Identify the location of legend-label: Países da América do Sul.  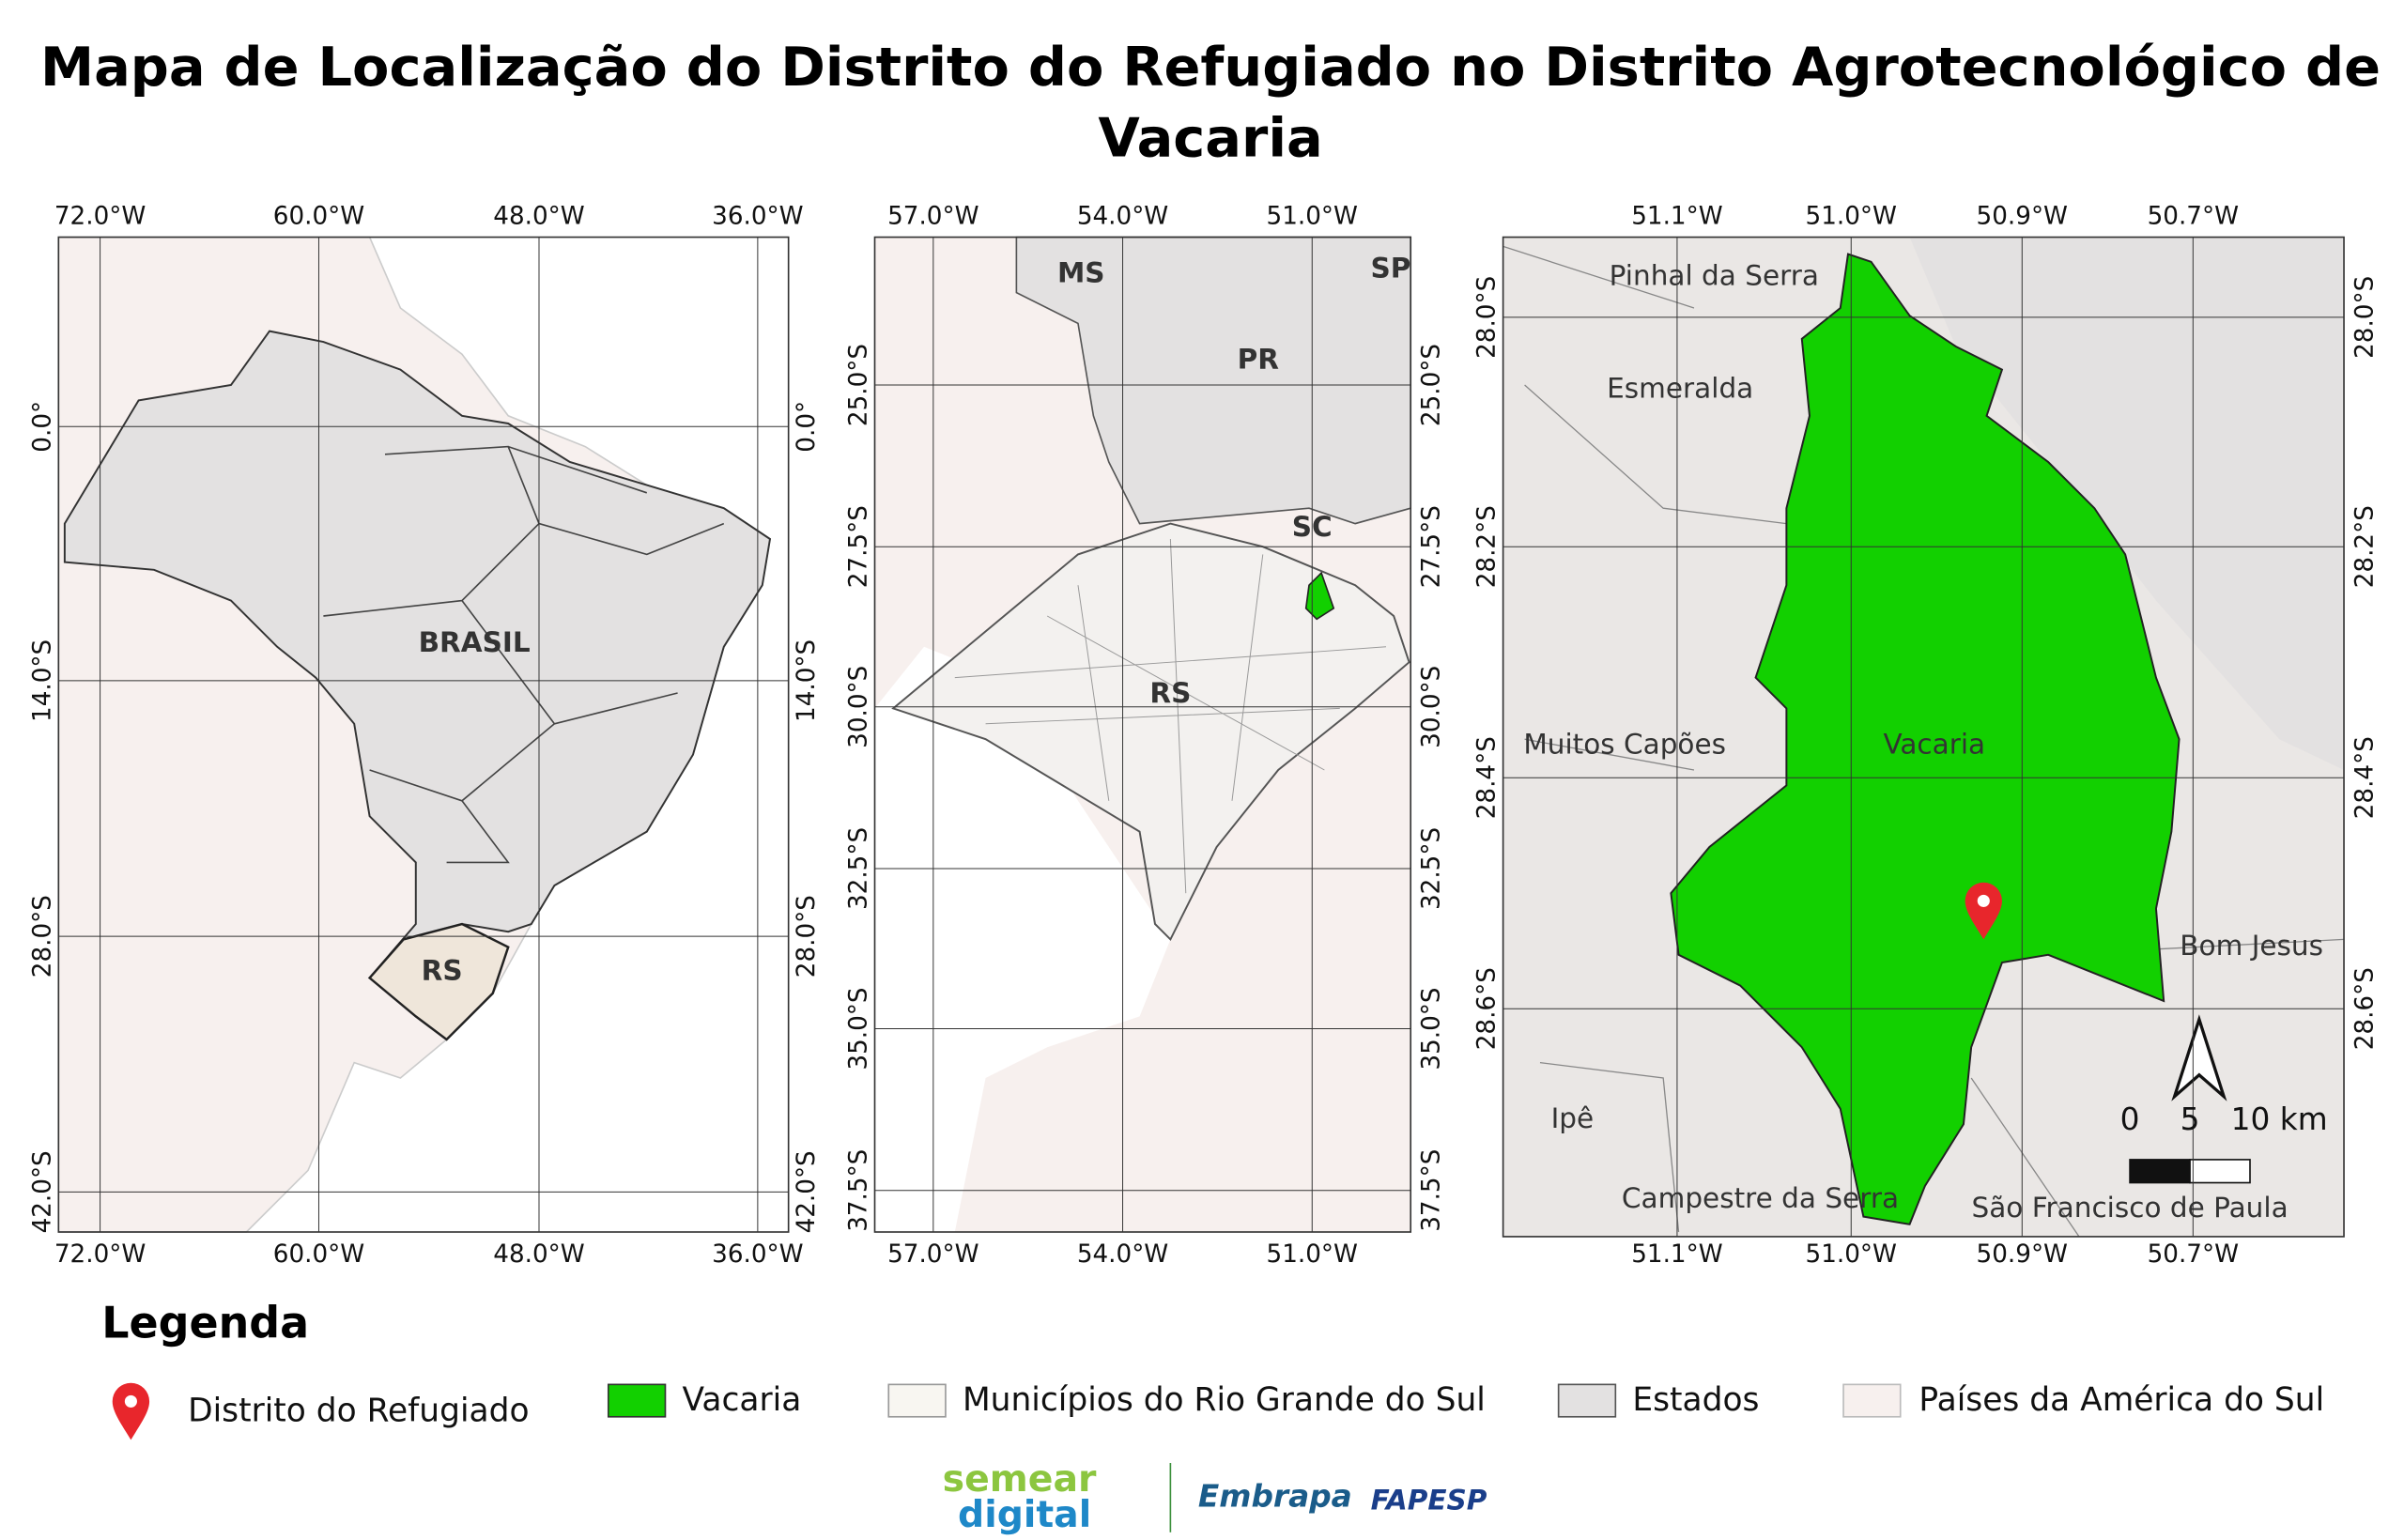
(2121, 1400).